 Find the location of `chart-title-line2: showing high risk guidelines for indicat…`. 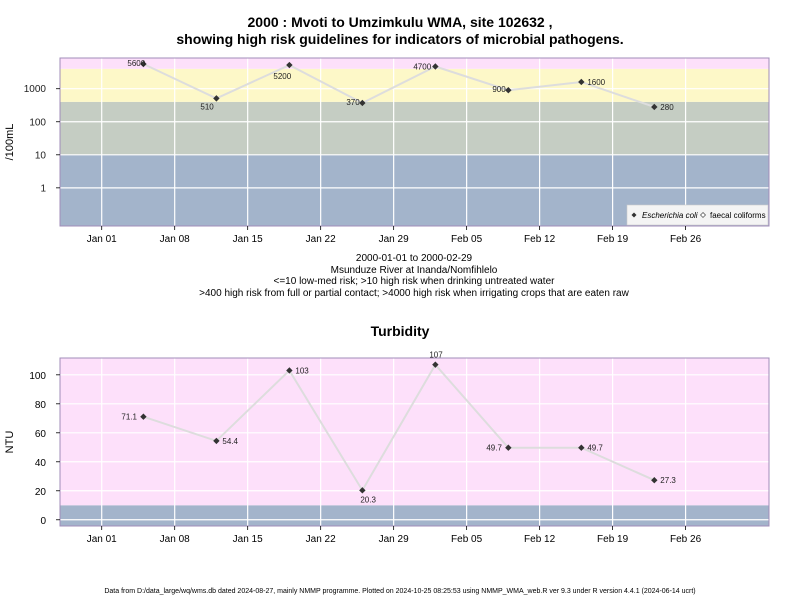

chart-title-line2: showing high risk guidelines for indicat… is located at coordinates (400, 39).